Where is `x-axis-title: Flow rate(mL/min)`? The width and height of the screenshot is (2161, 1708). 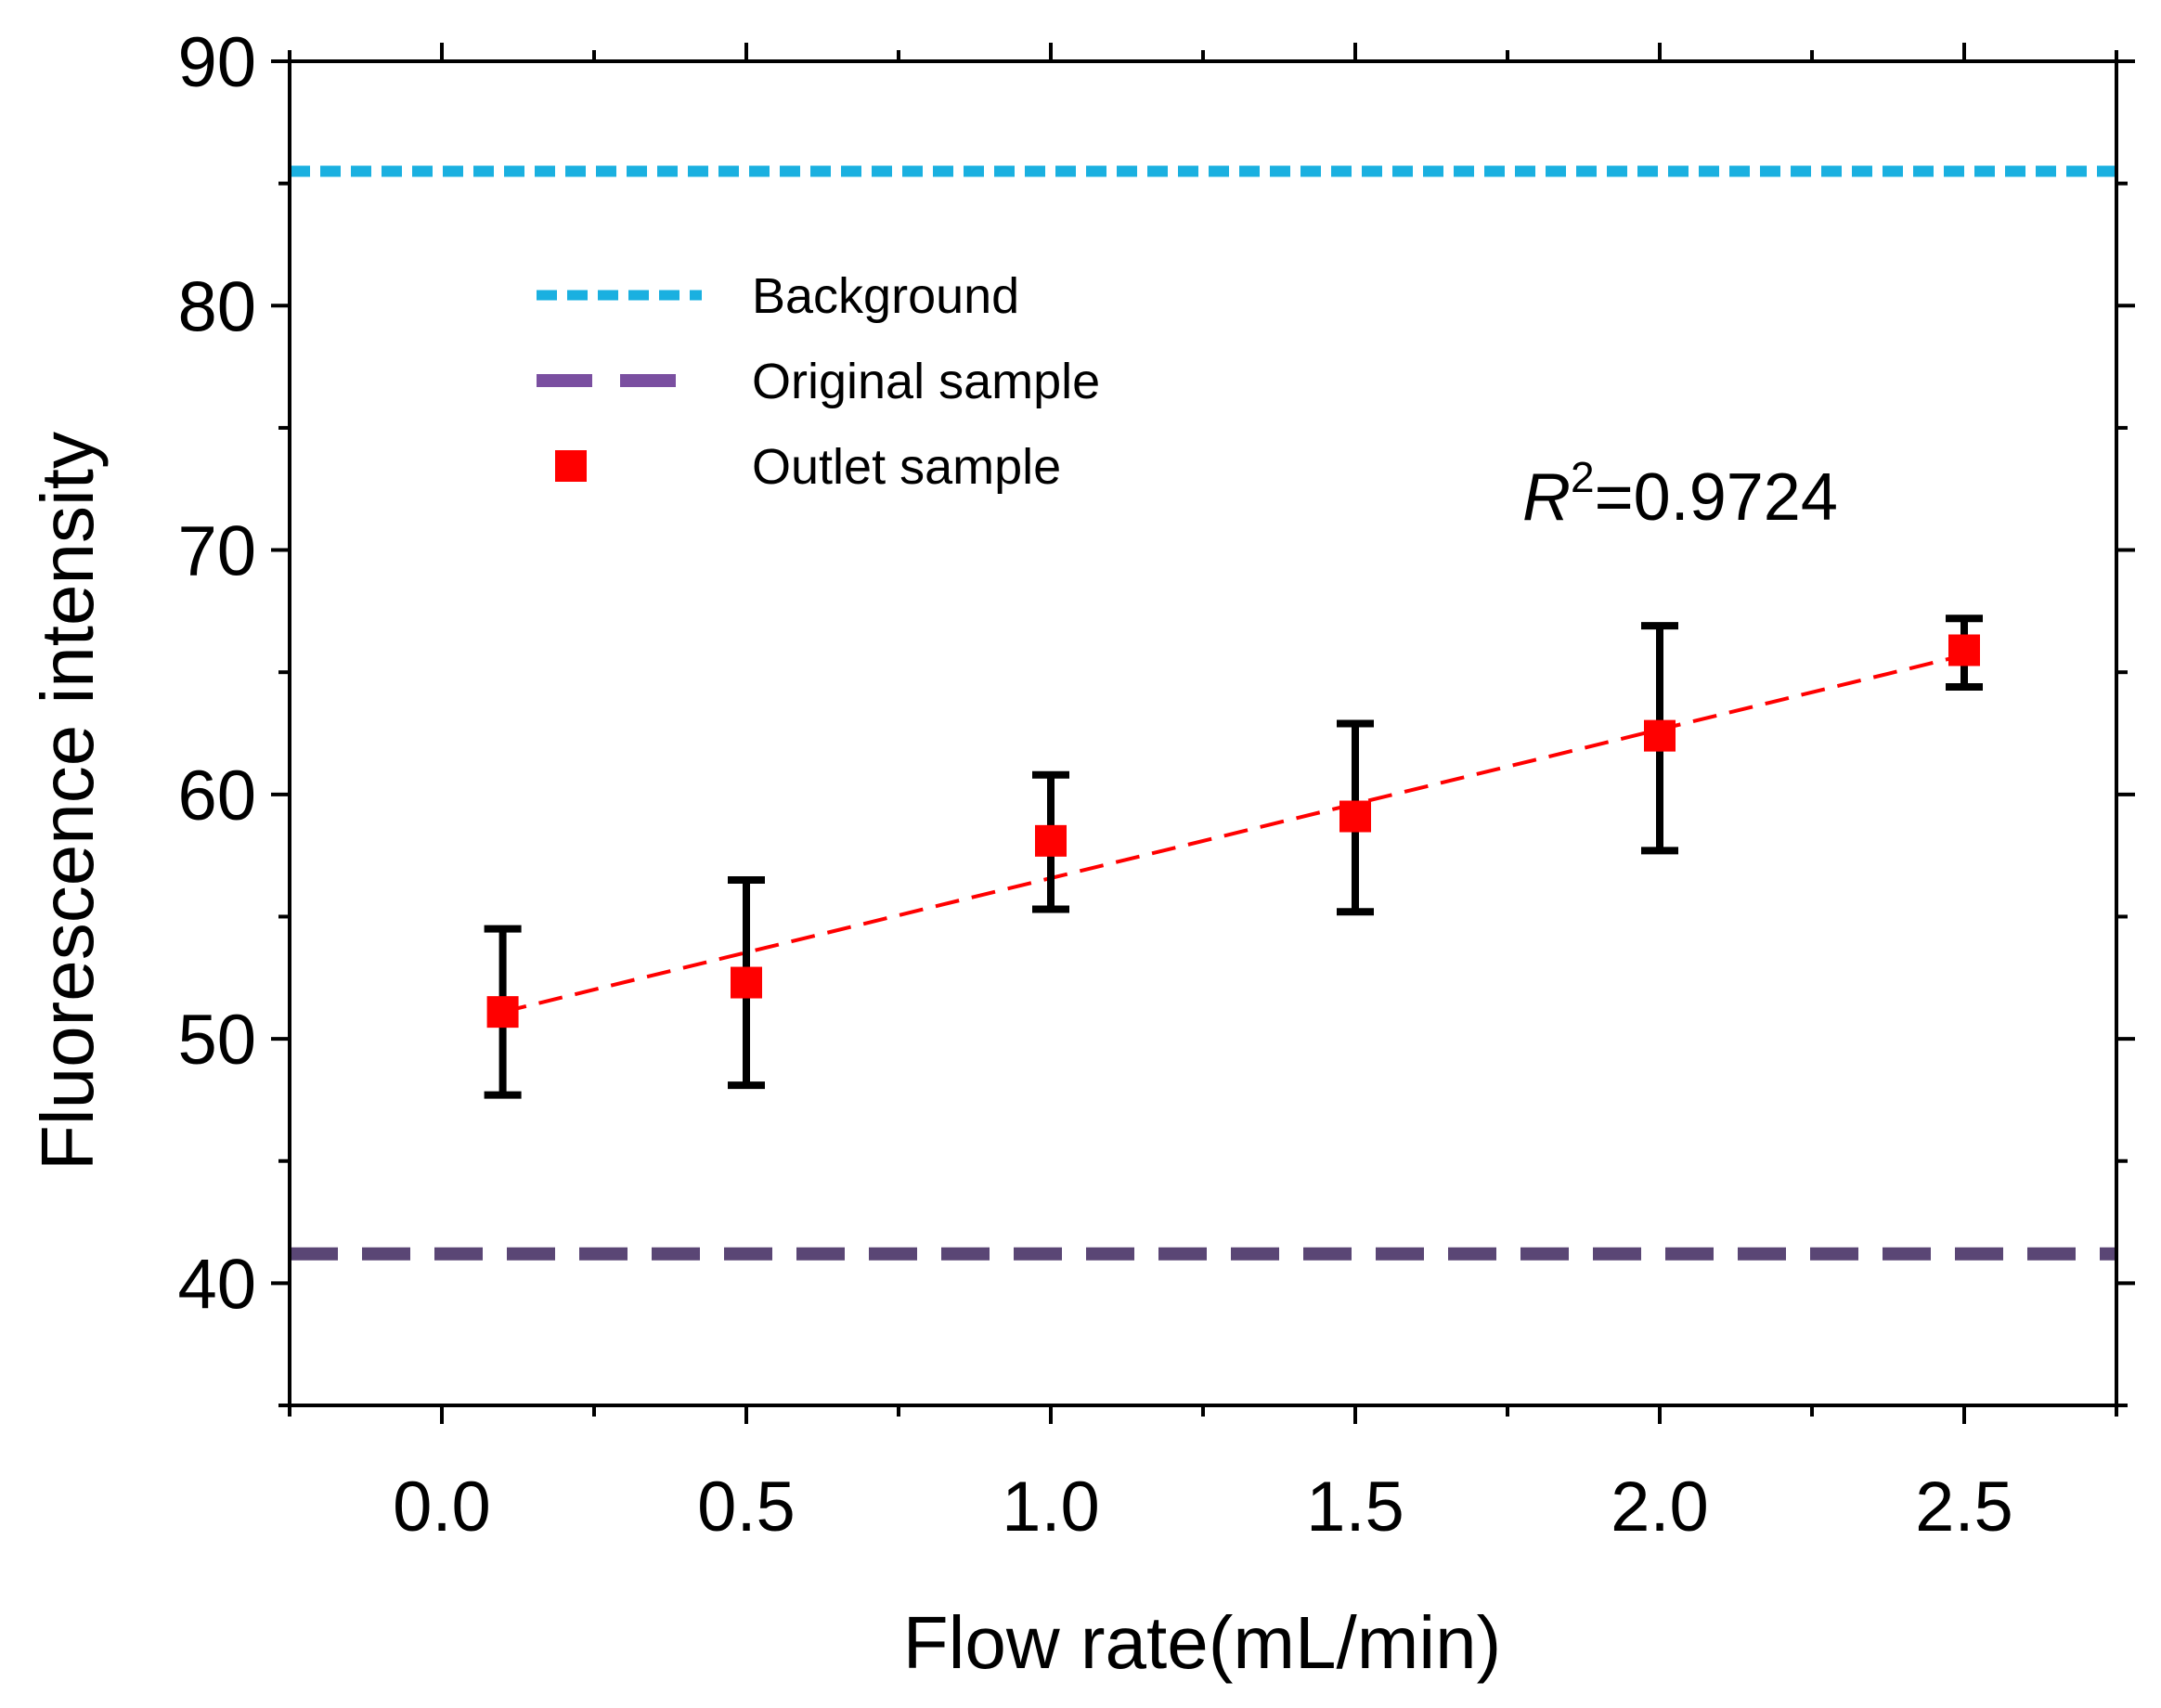
x-axis-title: Flow rate(mL/min) is located at coordinates (1202, 1642).